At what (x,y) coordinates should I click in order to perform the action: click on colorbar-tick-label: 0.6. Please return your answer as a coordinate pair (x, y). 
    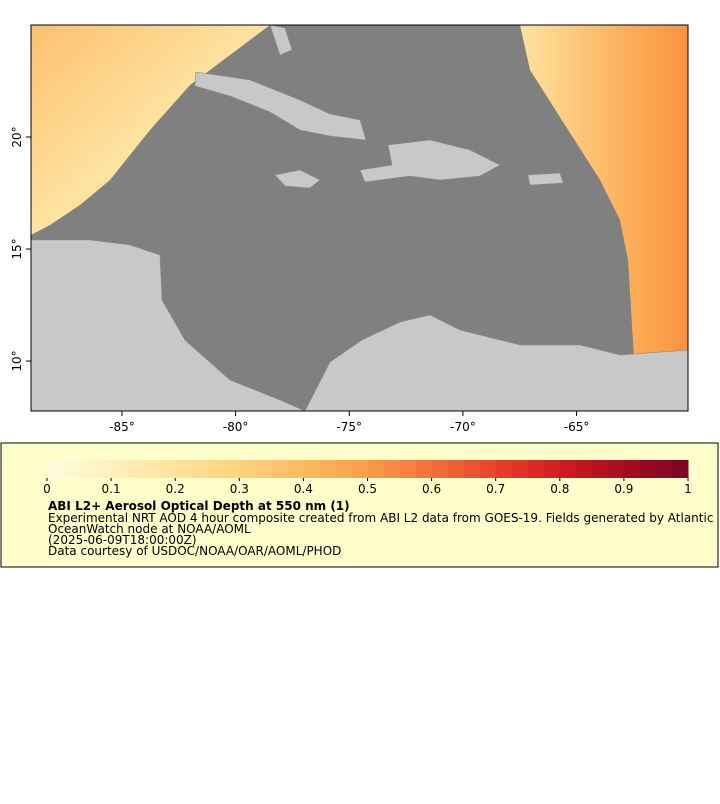
    Looking at the image, I should click on (431, 489).